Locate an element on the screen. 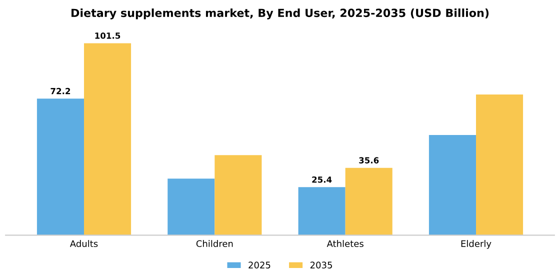 The width and height of the screenshot is (560, 280). x-tick-label: Elderly is located at coordinates (476, 244).